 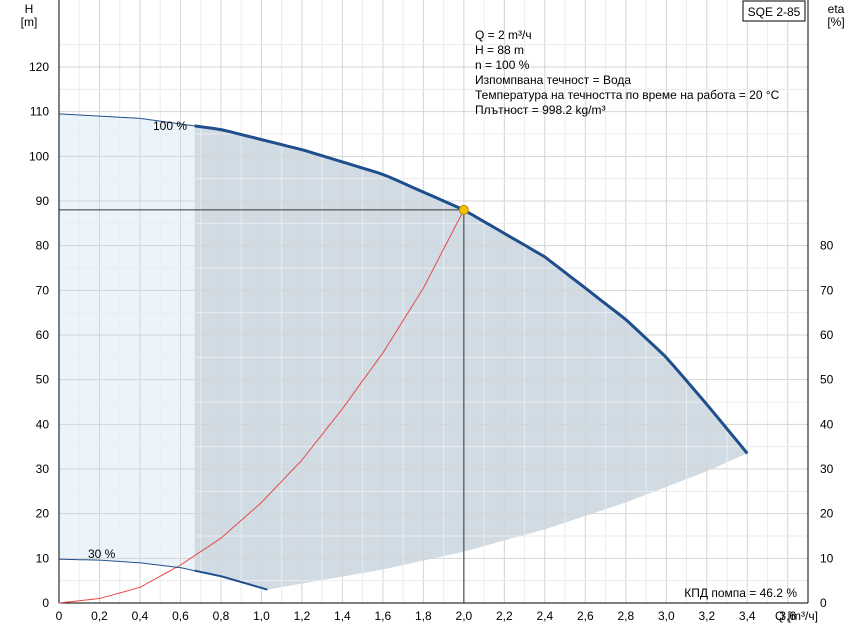 I want to click on curve-100-thin, so click(x=126, y=120).